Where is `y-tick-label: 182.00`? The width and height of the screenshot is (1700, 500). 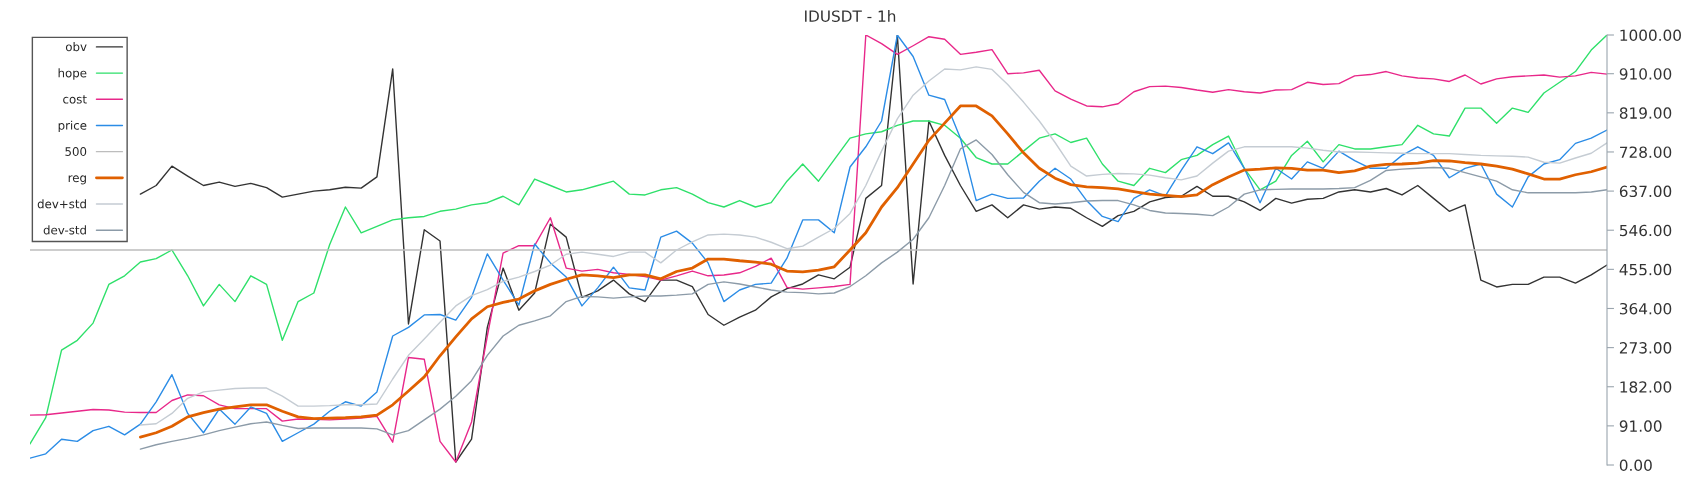 y-tick-label: 182.00 is located at coordinates (1646, 387).